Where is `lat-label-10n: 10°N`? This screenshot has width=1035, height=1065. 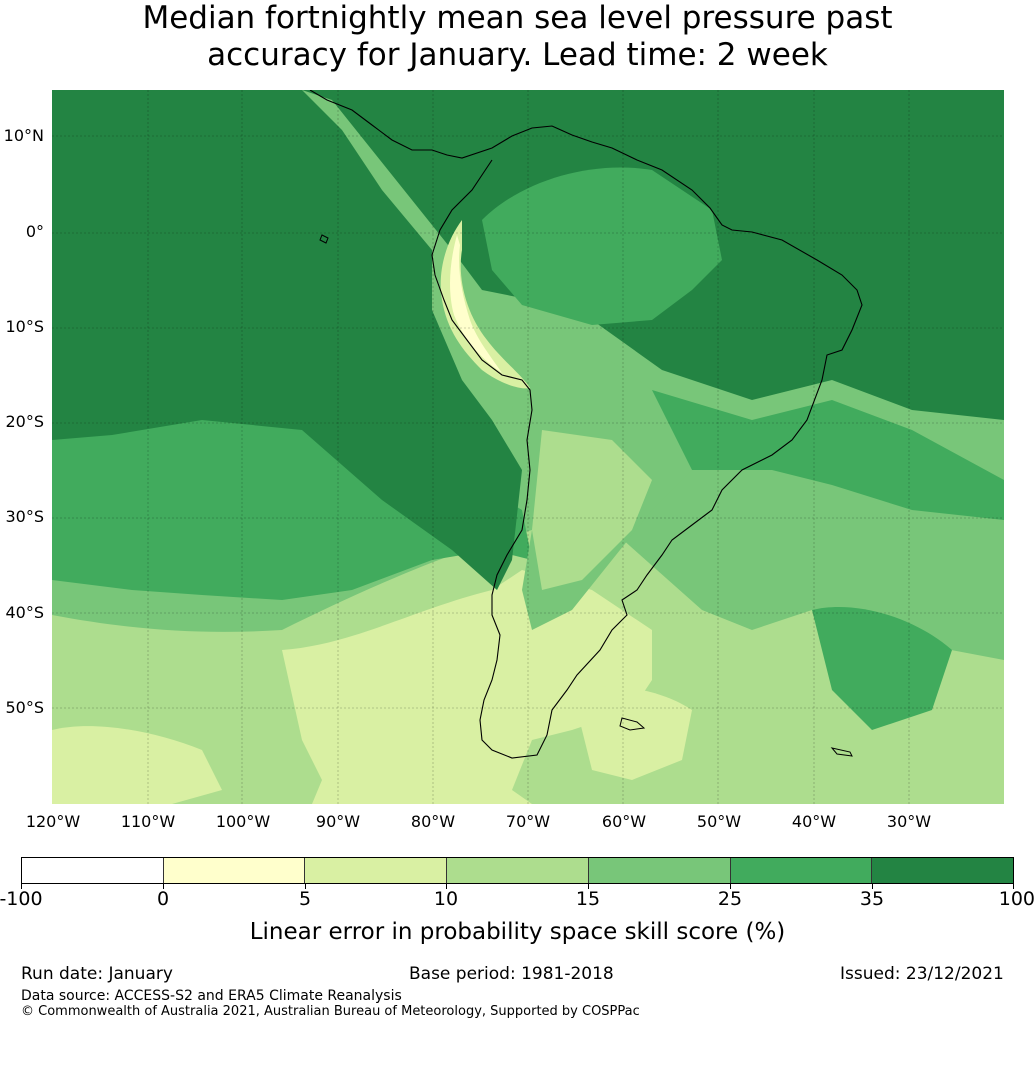 lat-label-10n: 10°N is located at coordinates (23, 135).